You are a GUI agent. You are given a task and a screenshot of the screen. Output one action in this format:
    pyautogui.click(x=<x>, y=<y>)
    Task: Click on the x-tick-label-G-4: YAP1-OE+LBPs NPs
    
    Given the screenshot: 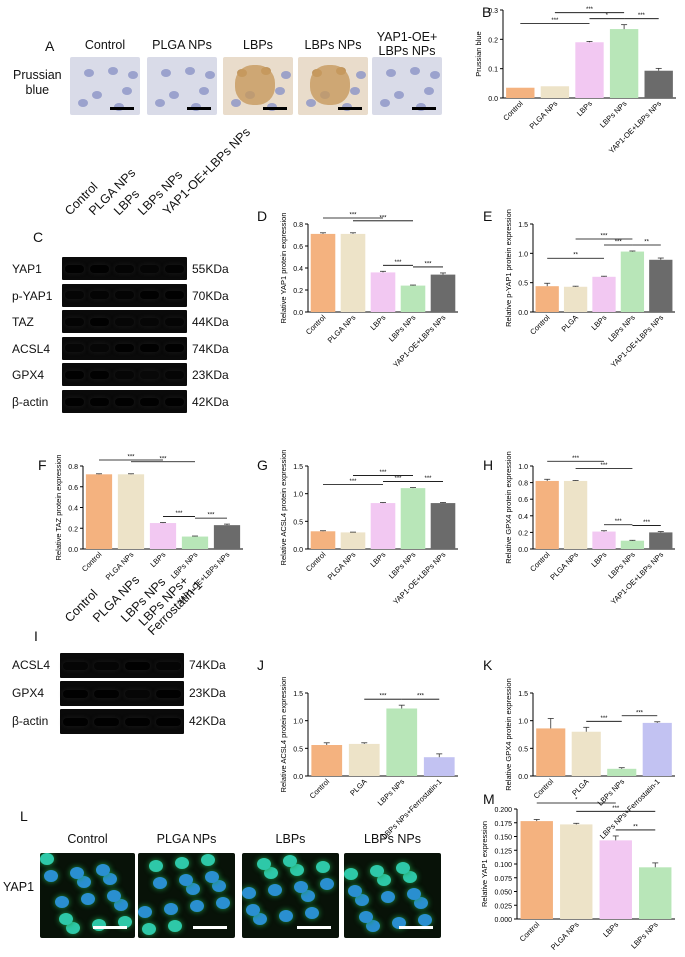 What is the action you would take?
    pyautogui.click(x=419, y=578)
    